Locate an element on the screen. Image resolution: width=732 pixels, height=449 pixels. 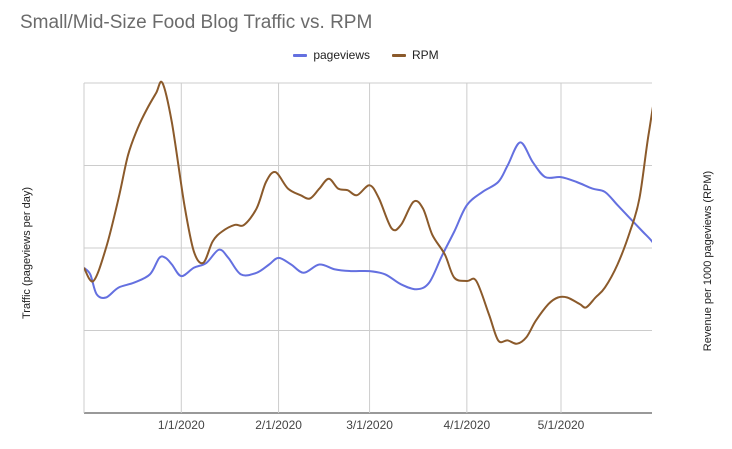
legend: pageviews RPM is located at coordinates (366, 55).